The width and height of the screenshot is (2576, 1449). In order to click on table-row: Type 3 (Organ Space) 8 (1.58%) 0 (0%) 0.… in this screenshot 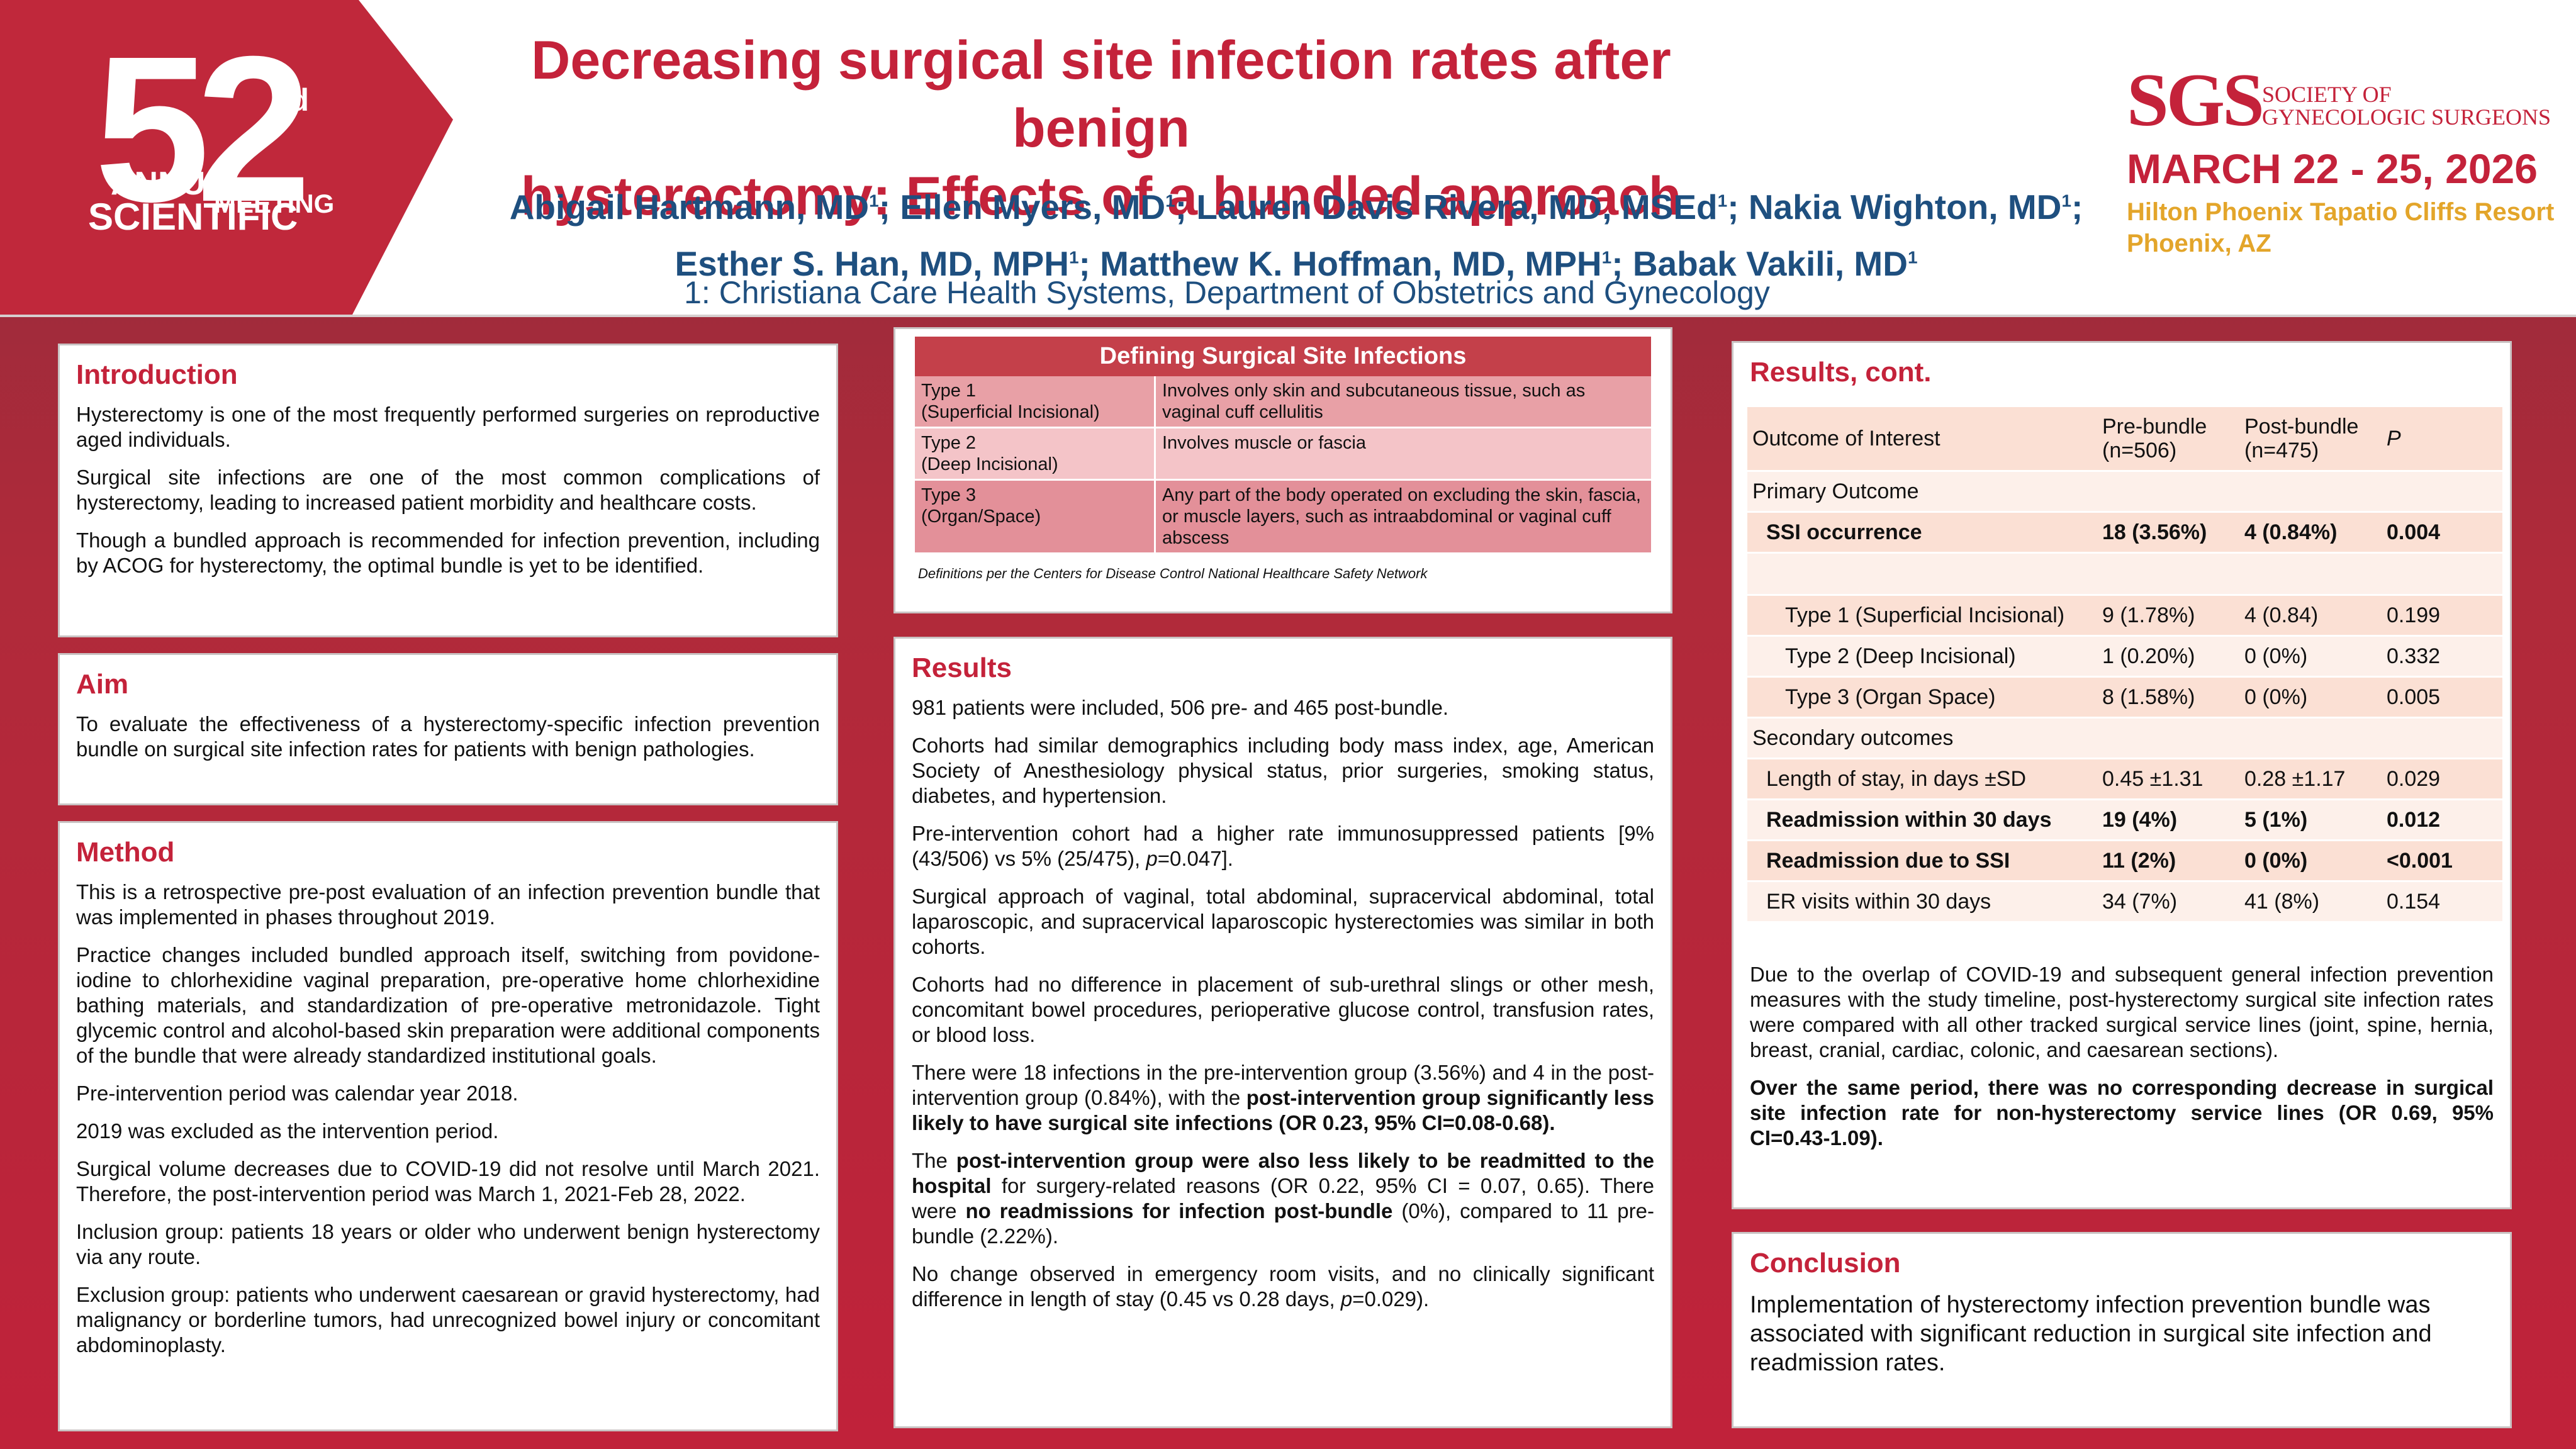, I will do `click(2124, 697)`.